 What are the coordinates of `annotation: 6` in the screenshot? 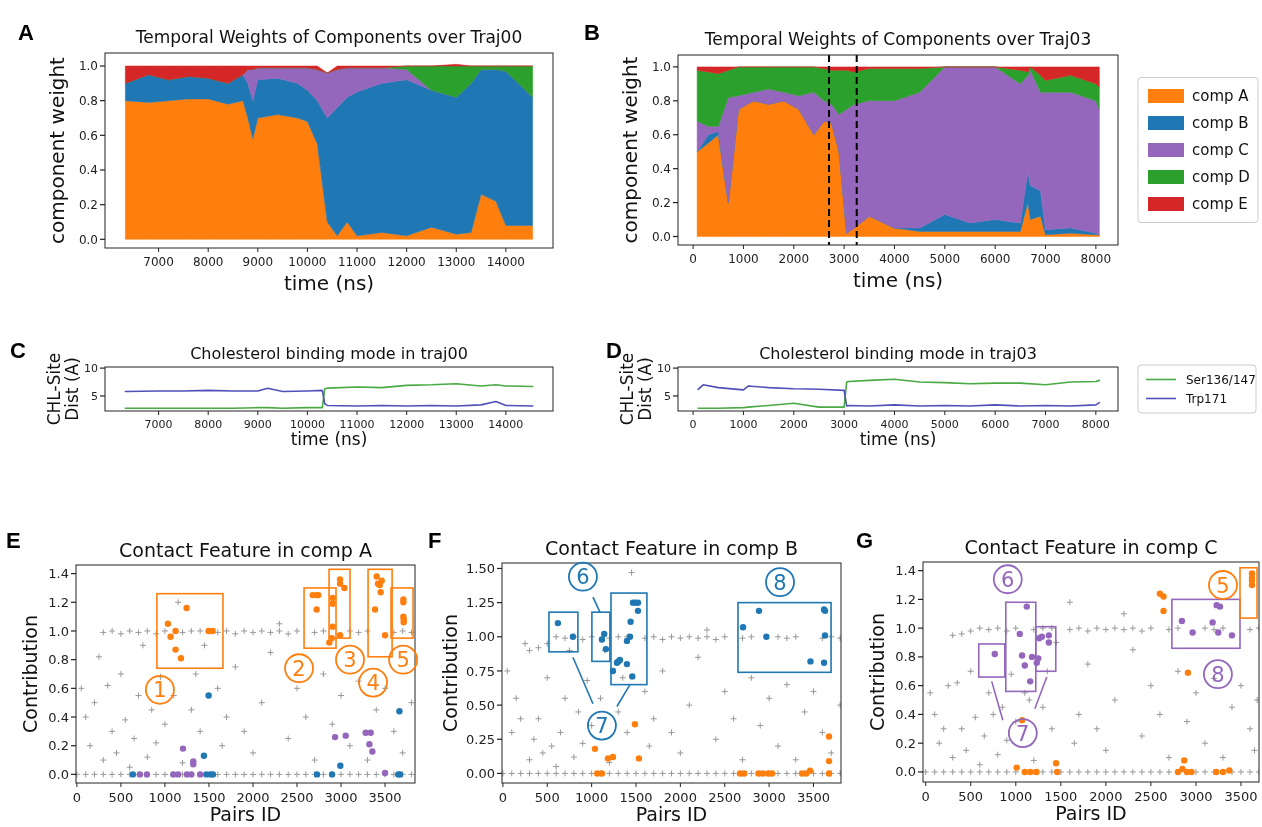 It's located at (1008, 579).